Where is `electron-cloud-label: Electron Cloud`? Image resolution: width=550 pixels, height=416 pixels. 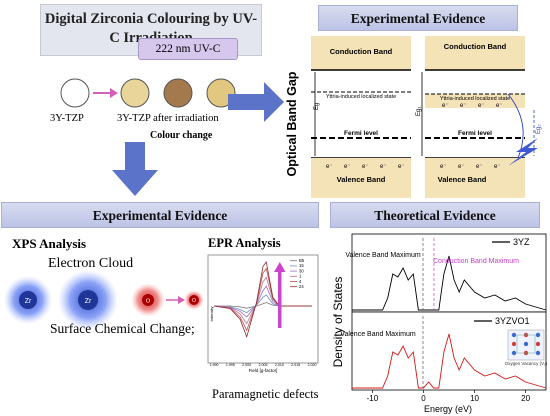
electron-cloud-label: Electron Cloud is located at coordinates (91, 263).